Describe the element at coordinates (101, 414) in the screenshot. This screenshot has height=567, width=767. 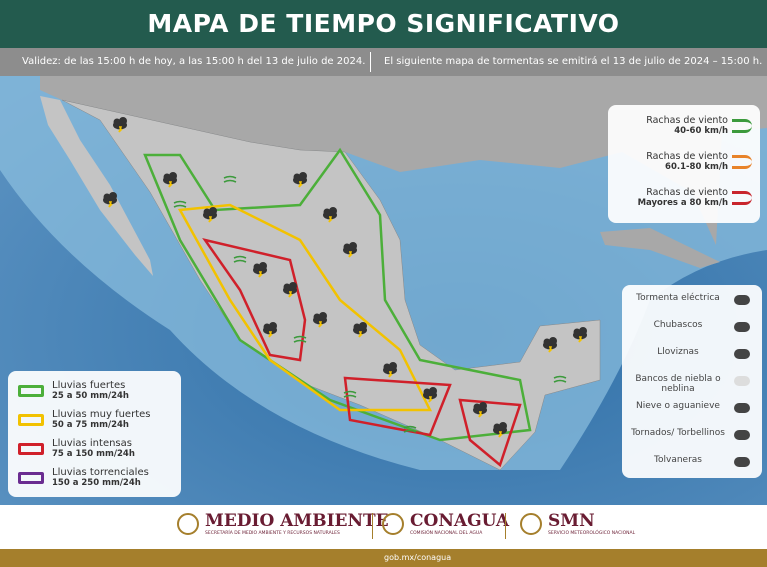
I see `rain-label: Lluvias muy fuertes` at that location.